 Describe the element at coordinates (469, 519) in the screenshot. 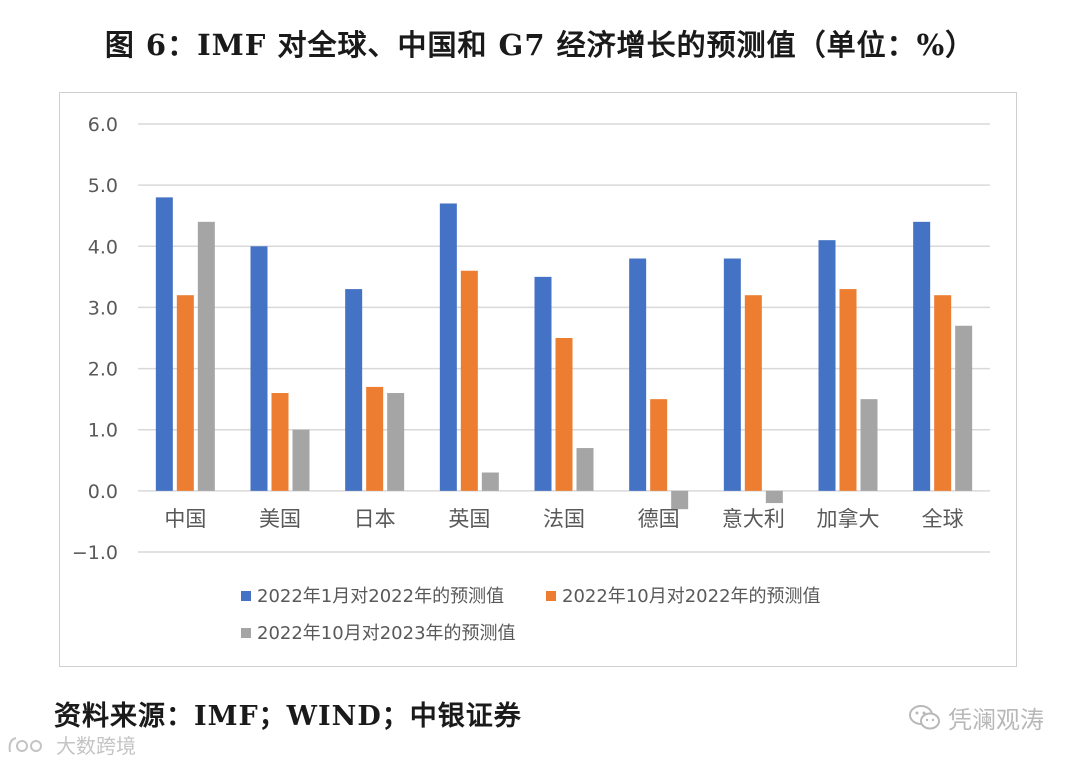

I see `x-tick-label: 英国` at that location.